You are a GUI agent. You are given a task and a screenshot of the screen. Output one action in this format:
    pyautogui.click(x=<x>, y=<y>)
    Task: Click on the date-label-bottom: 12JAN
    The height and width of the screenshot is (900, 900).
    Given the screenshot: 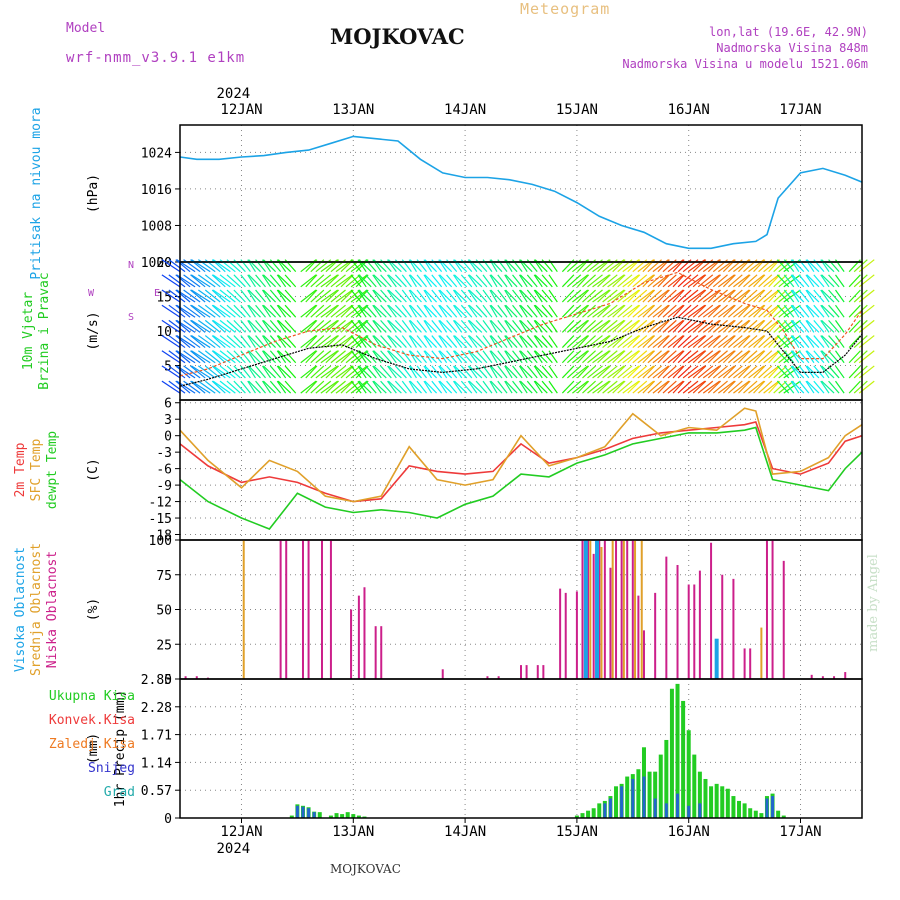 What is the action you would take?
    pyautogui.click(x=241, y=832)
    